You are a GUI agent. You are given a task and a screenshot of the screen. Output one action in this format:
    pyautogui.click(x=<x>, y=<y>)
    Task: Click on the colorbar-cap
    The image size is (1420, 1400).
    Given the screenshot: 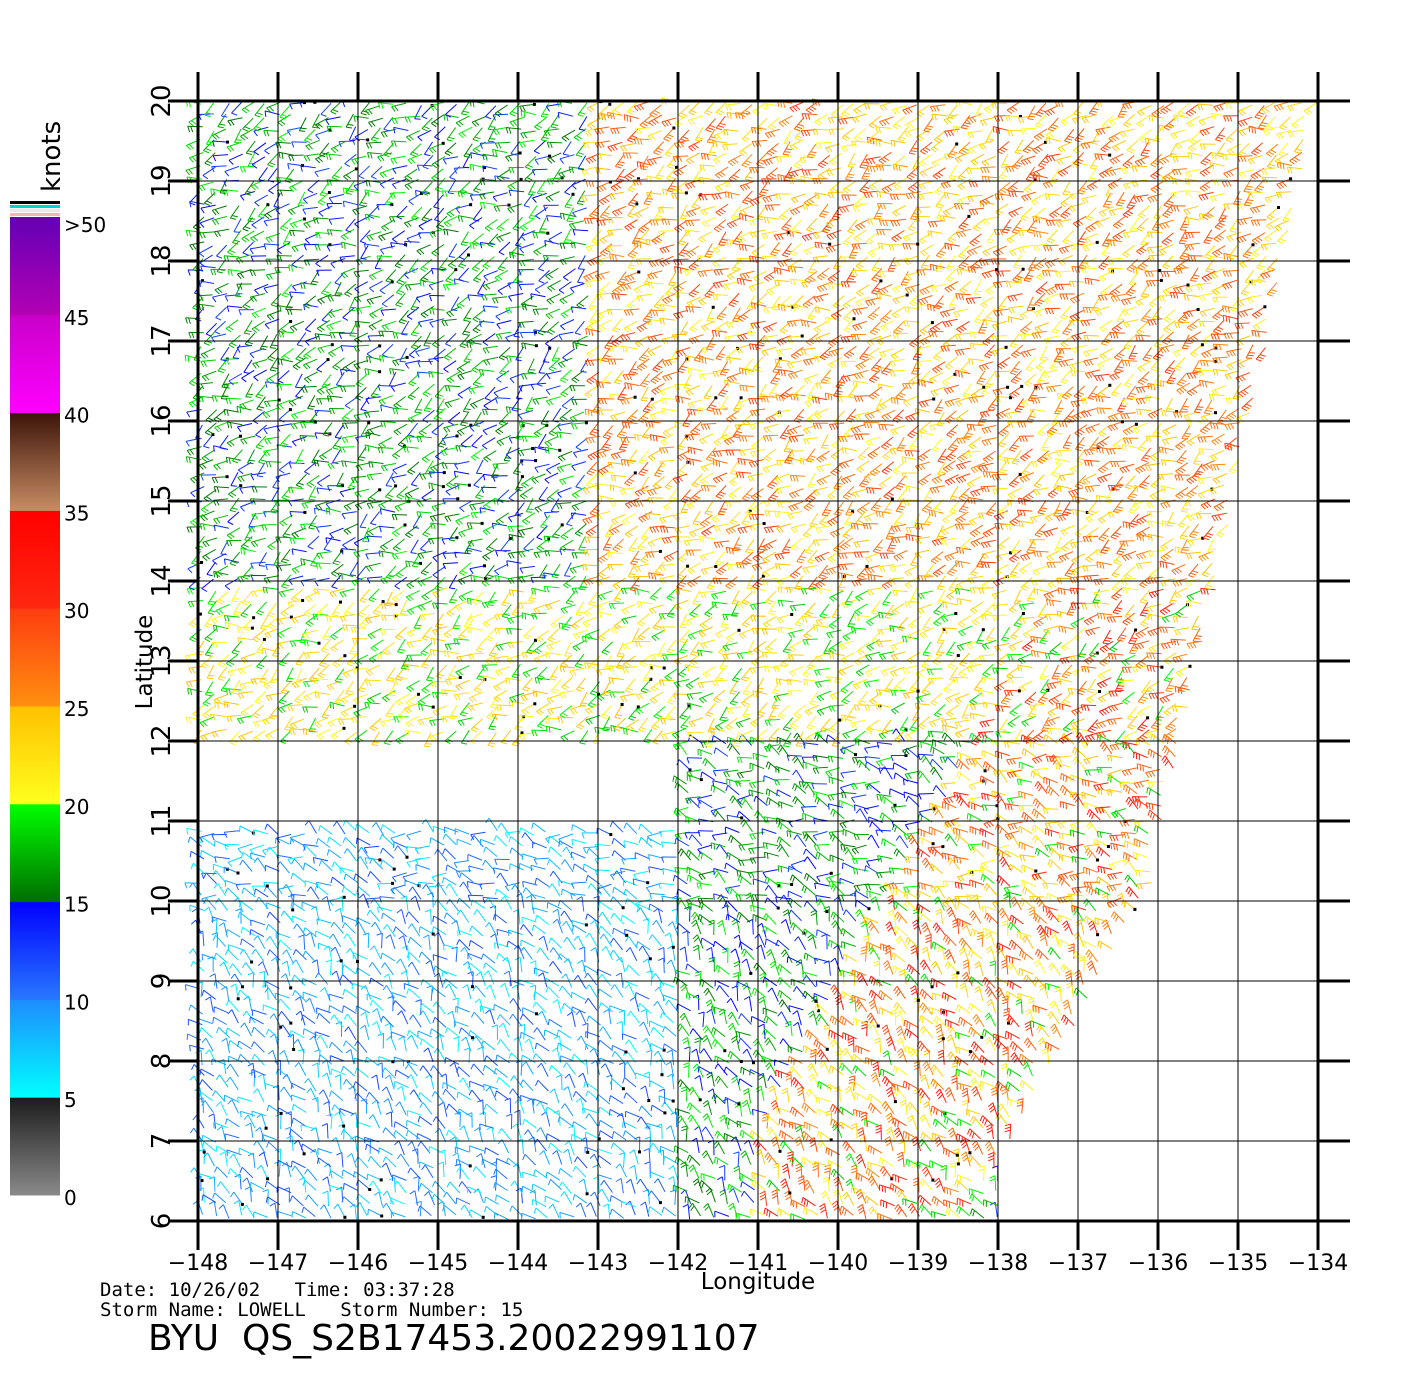 What is the action you would take?
    pyautogui.click(x=35, y=214)
    